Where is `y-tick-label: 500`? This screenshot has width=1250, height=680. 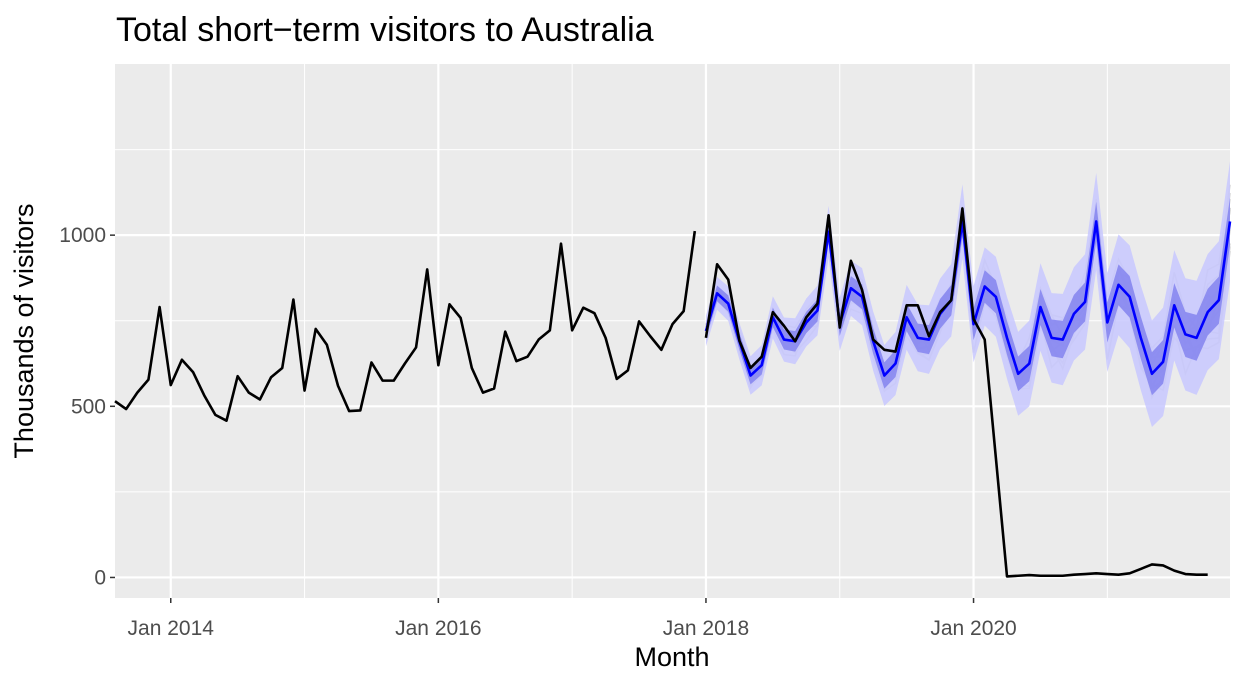 y-tick-label: 500 is located at coordinates (88, 406).